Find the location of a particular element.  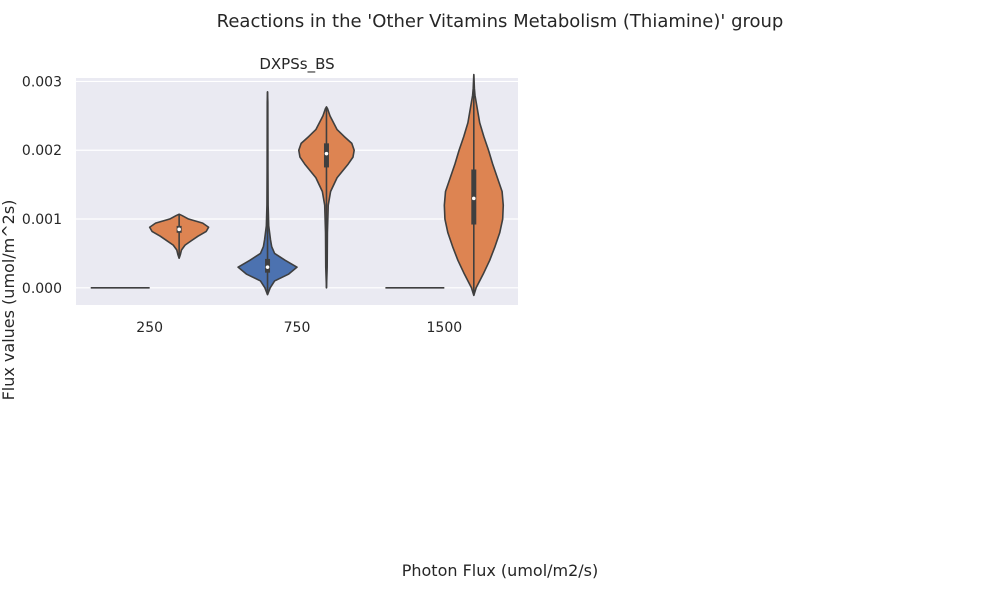

x-tick-label: 250 is located at coordinates (149, 328).